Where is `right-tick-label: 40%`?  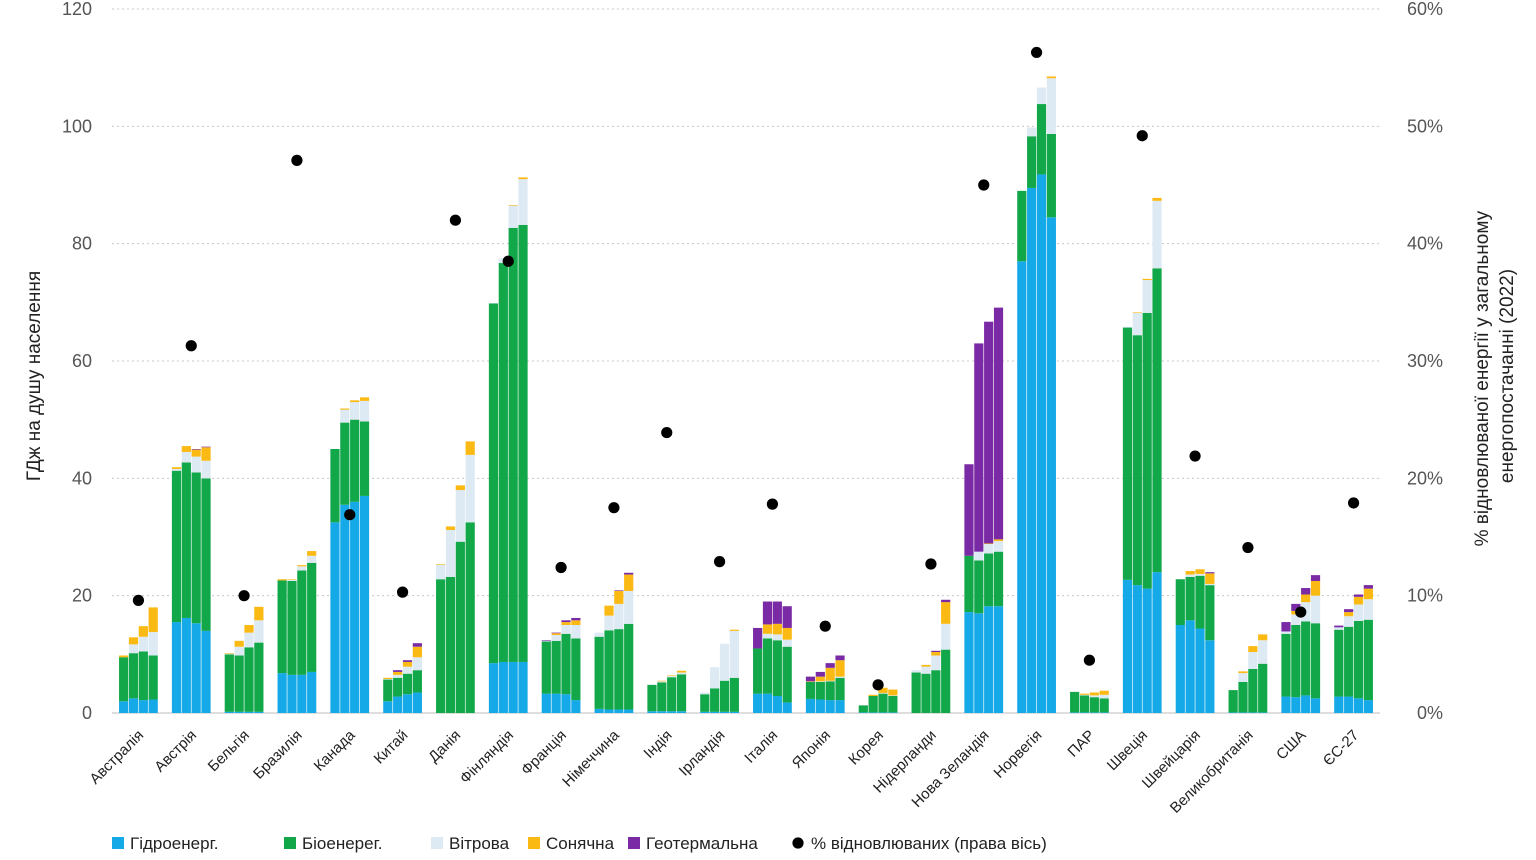 right-tick-label: 40% is located at coordinates (1425, 244).